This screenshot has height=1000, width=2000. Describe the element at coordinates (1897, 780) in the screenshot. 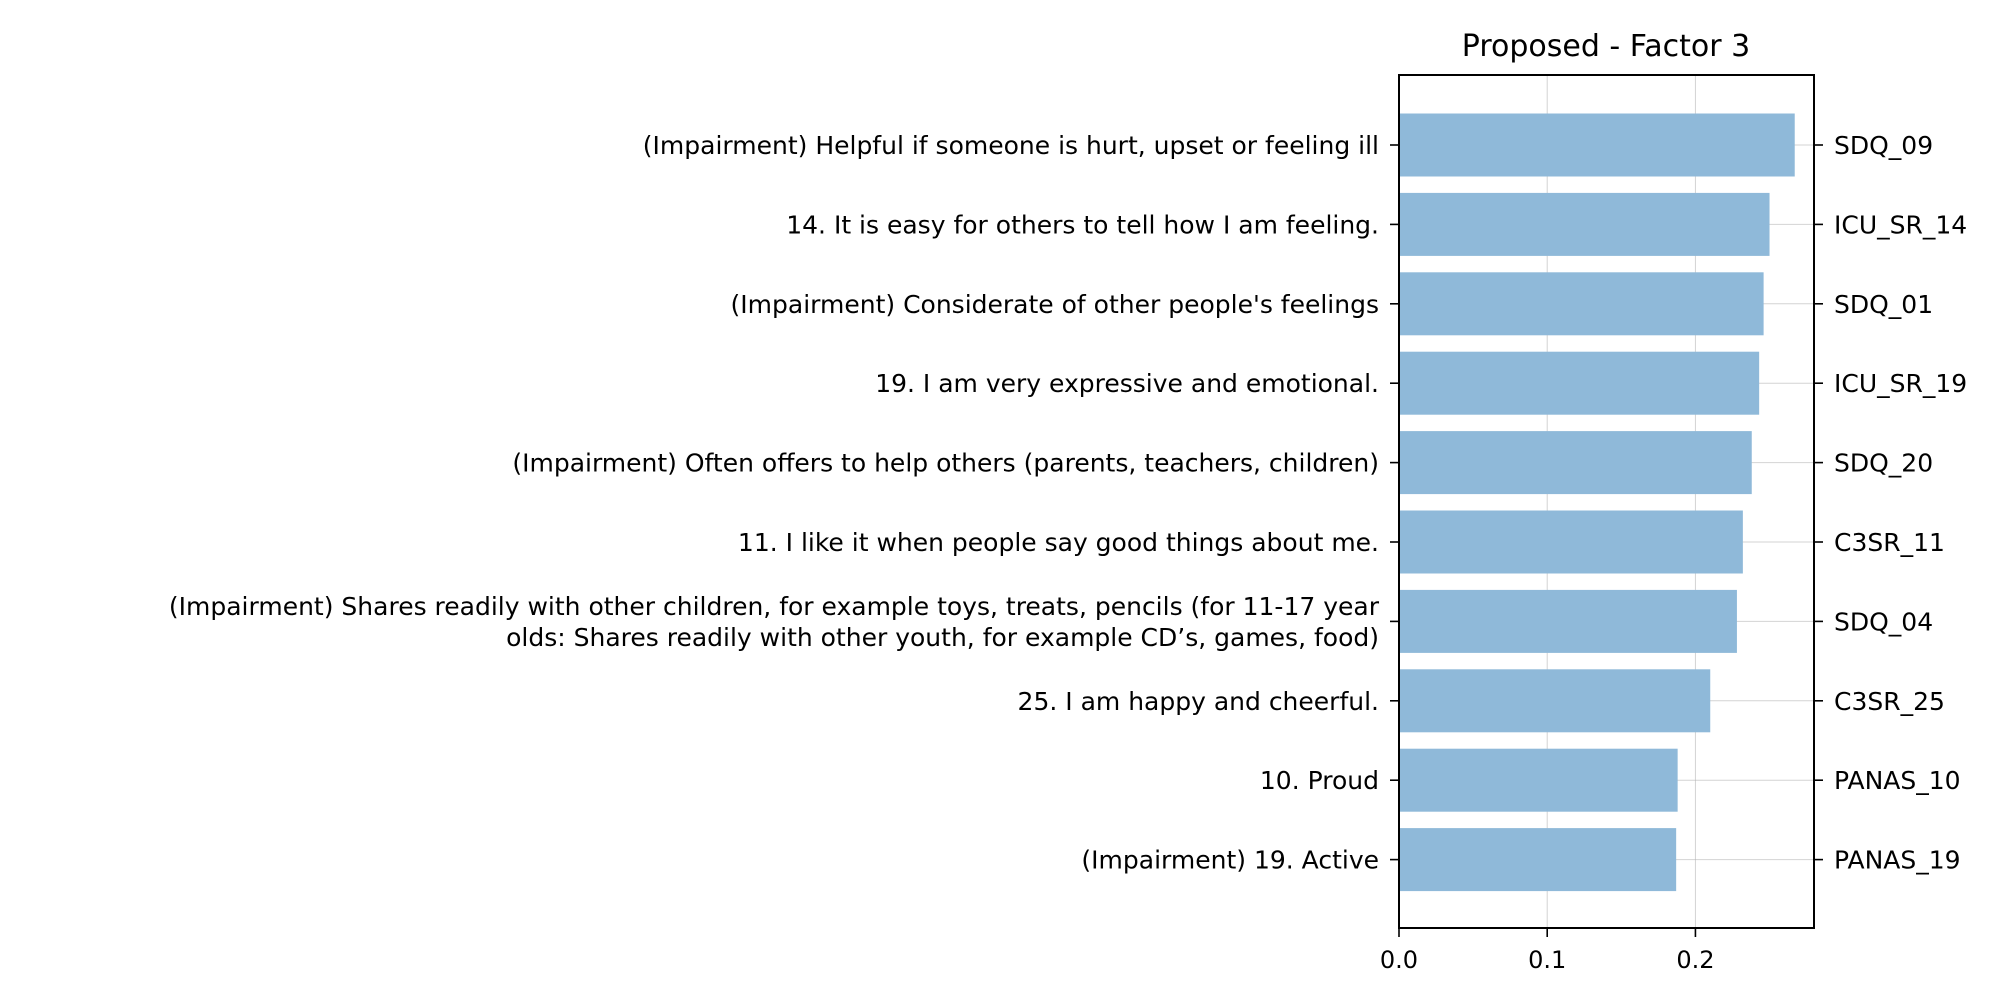

I see `bar-code-label: PANAS_10` at that location.